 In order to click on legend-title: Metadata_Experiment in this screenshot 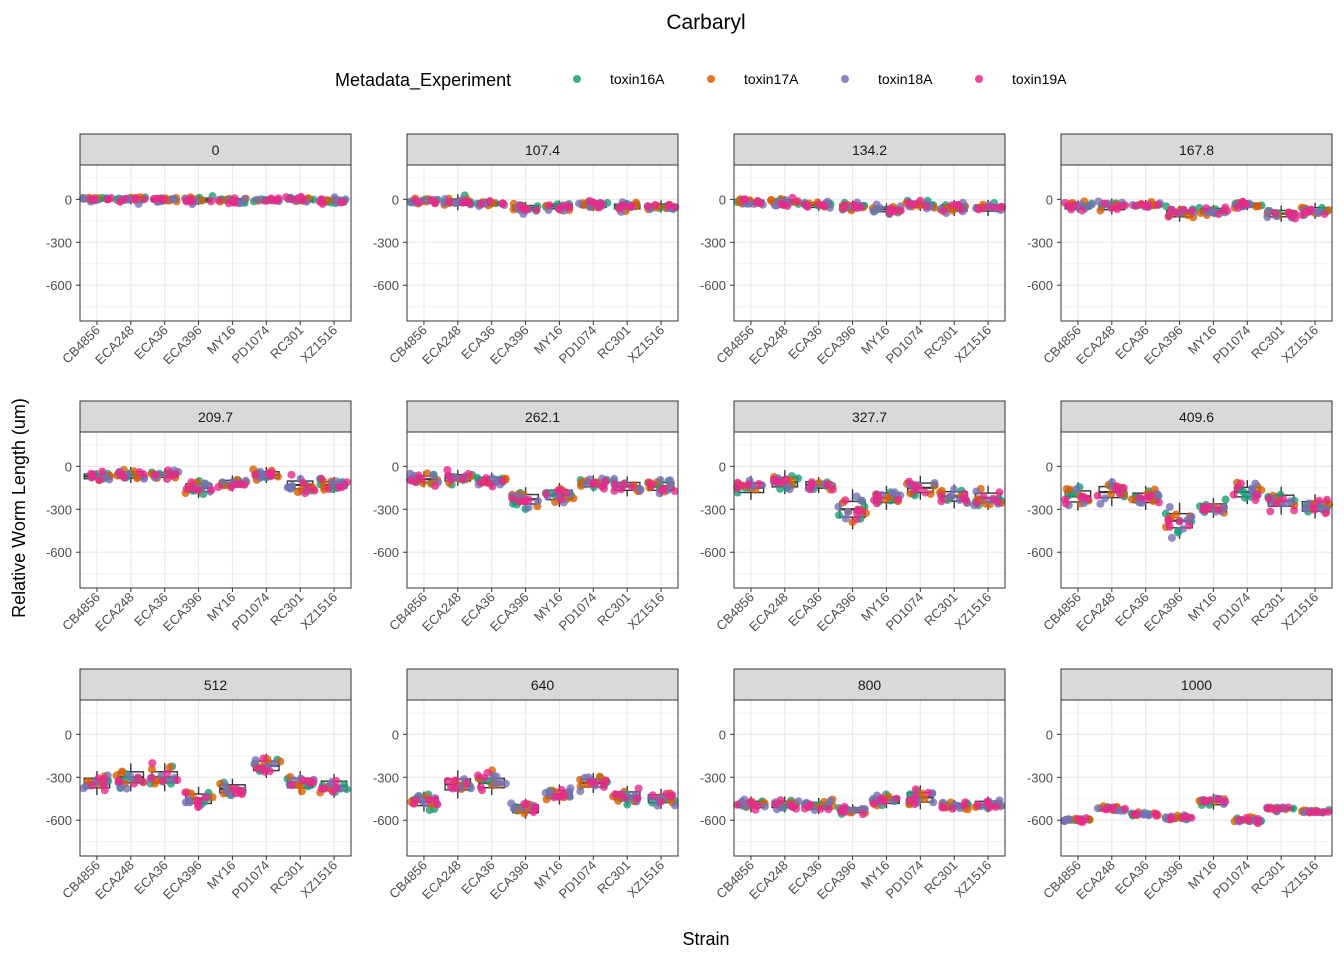, I will do `click(423, 80)`.